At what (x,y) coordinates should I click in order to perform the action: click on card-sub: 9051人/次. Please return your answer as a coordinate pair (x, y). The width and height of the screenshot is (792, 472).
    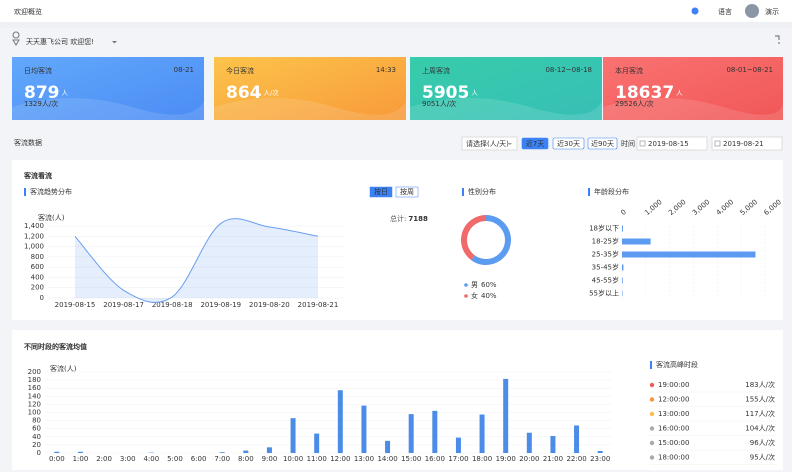
    Looking at the image, I should click on (439, 103).